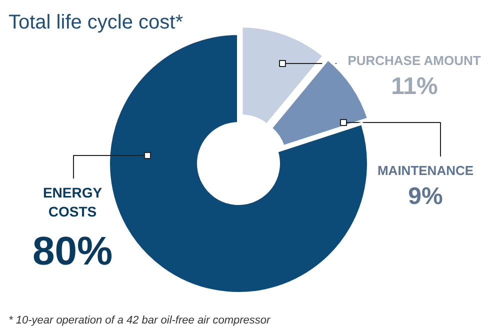  I want to click on data-label: 11%, so click(414, 86).